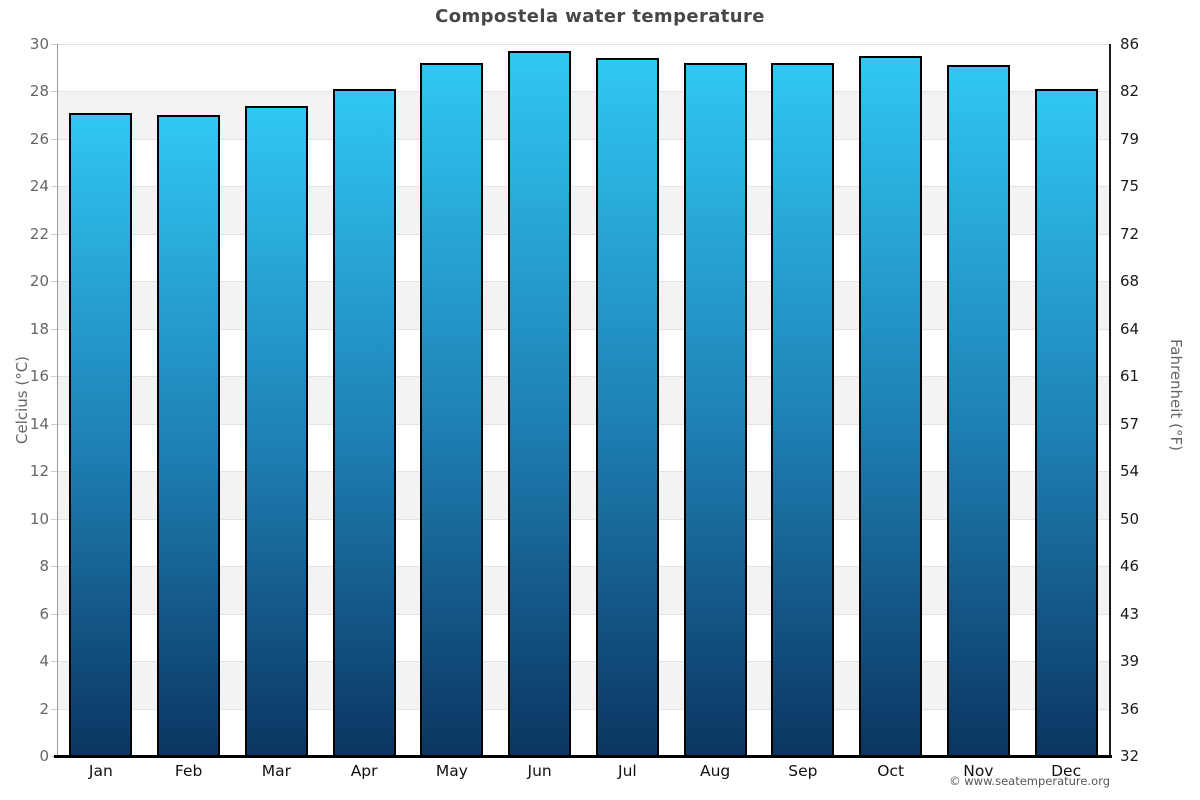  What do you see at coordinates (1130, 756) in the screenshot?
I see `fahrenheit-tick-label: 32` at bounding box center [1130, 756].